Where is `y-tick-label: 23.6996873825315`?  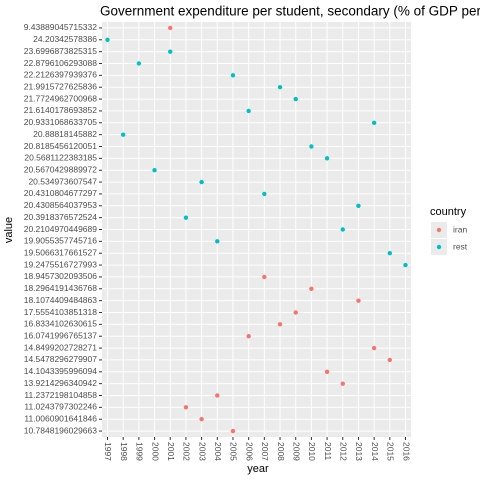 y-tick-label: 23.6996873825315 is located at coordinates (61, 51).